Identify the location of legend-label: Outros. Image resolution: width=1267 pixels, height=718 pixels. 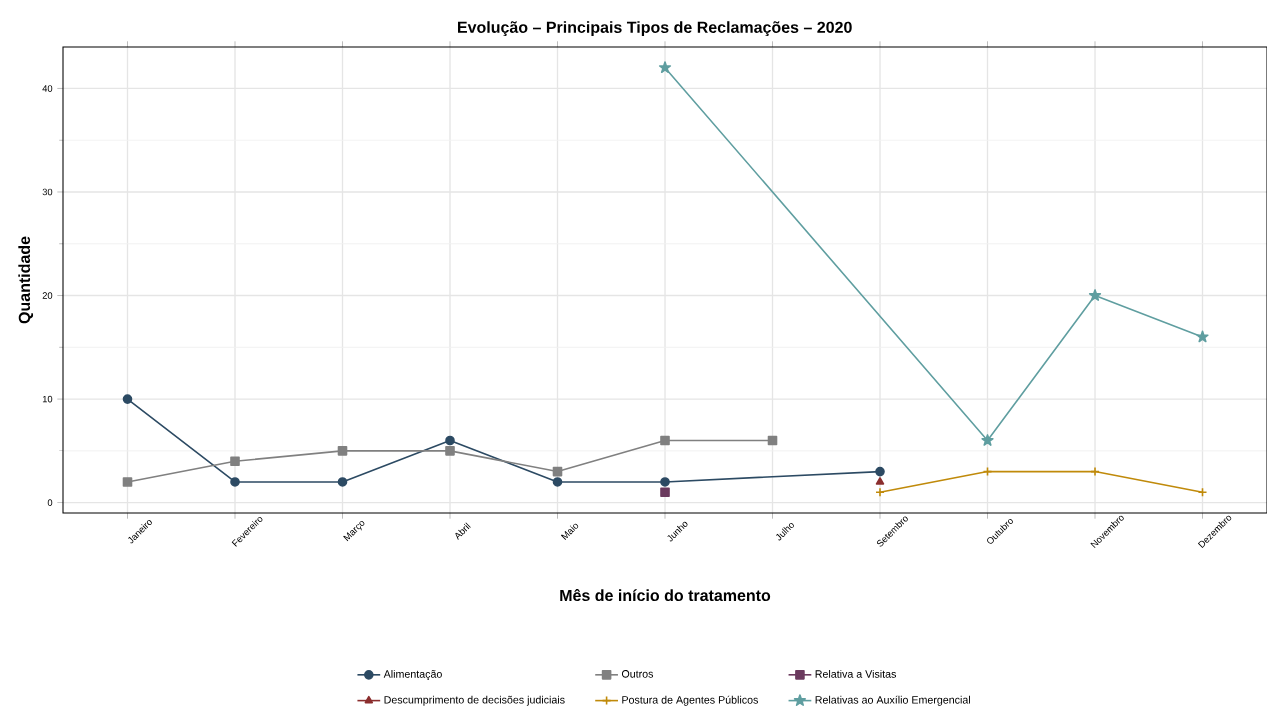
(637, 674).